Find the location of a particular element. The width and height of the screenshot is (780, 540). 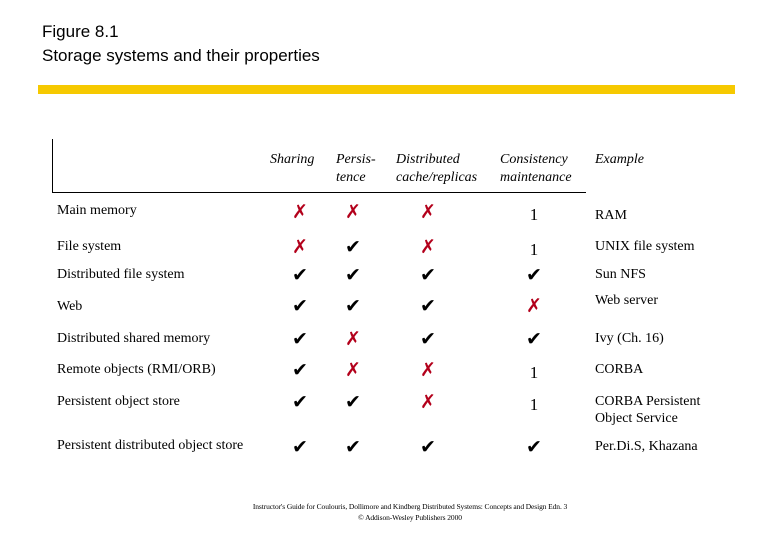

footer-copyright: © Addison-Wesley Publishers 2000 is located at coordinates (410, 517).